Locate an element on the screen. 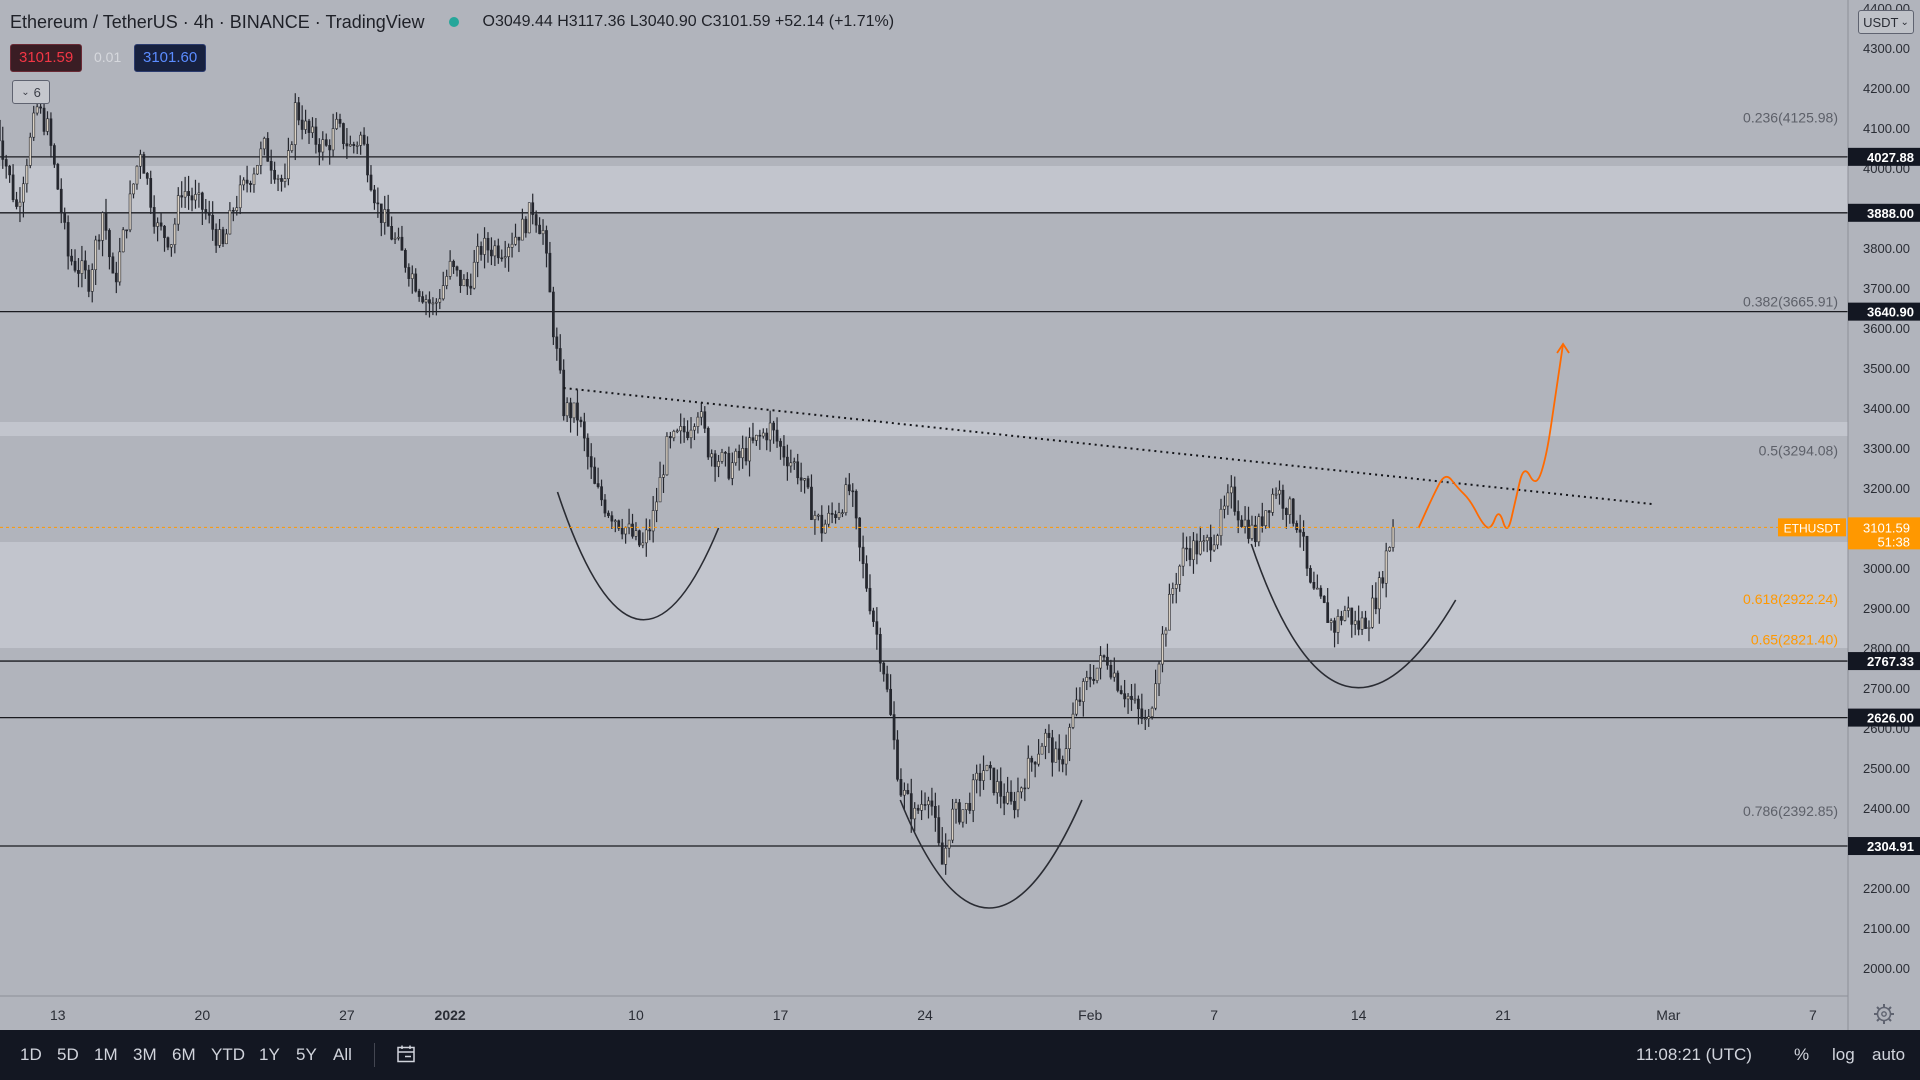 This screenshot has height=1080, width=1920. timeframe-5d: 5D is located at coordinates (68, 1054).